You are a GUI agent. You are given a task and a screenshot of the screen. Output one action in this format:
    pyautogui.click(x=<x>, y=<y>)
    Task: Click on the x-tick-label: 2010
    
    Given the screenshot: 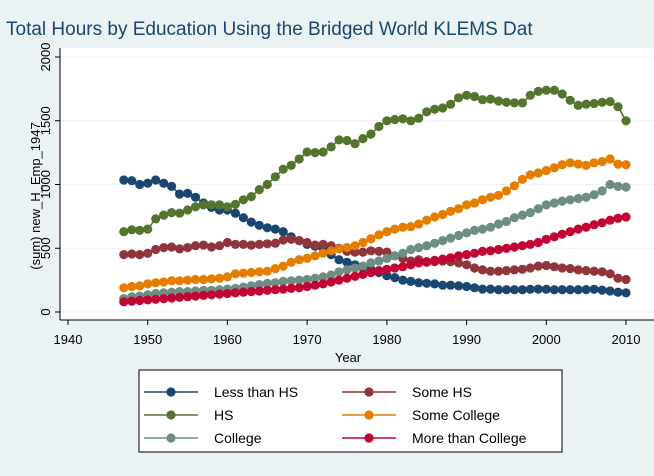 What is the action you would take?
    pyautogui.click(x=626, y=339)
    